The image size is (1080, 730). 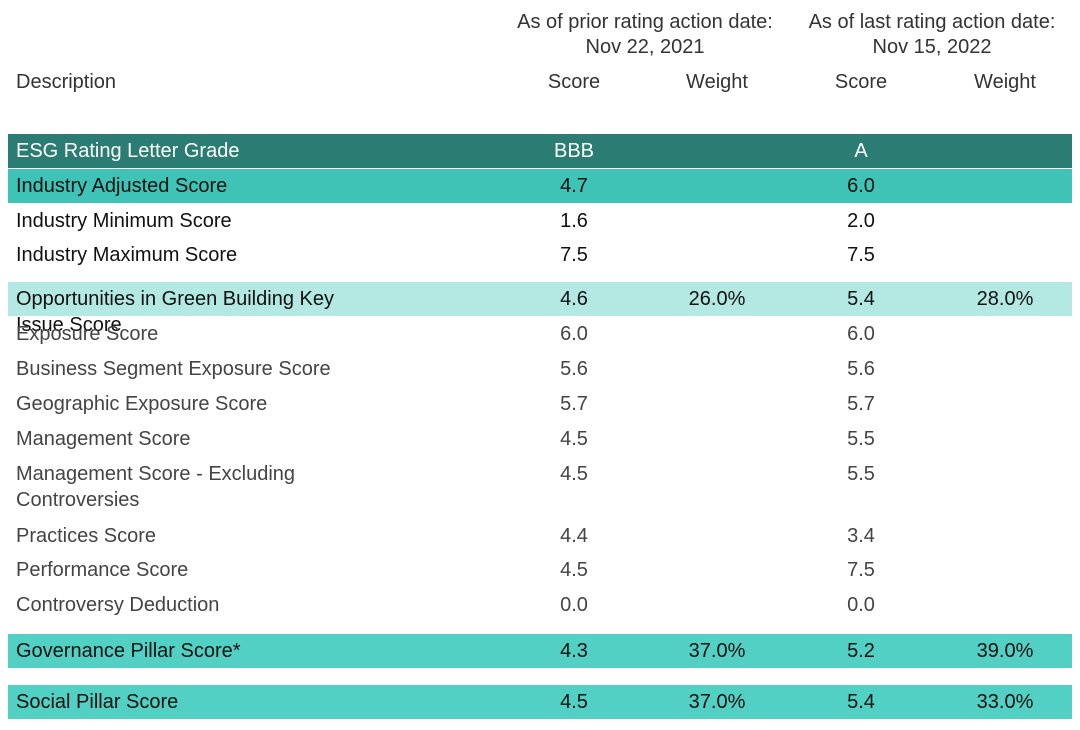 What do you see at coordinates (540, 404) in the screenshot?
I see `table-row: Geographic Exposure Score 5.7 5.7` at bounding box center [540, 404].